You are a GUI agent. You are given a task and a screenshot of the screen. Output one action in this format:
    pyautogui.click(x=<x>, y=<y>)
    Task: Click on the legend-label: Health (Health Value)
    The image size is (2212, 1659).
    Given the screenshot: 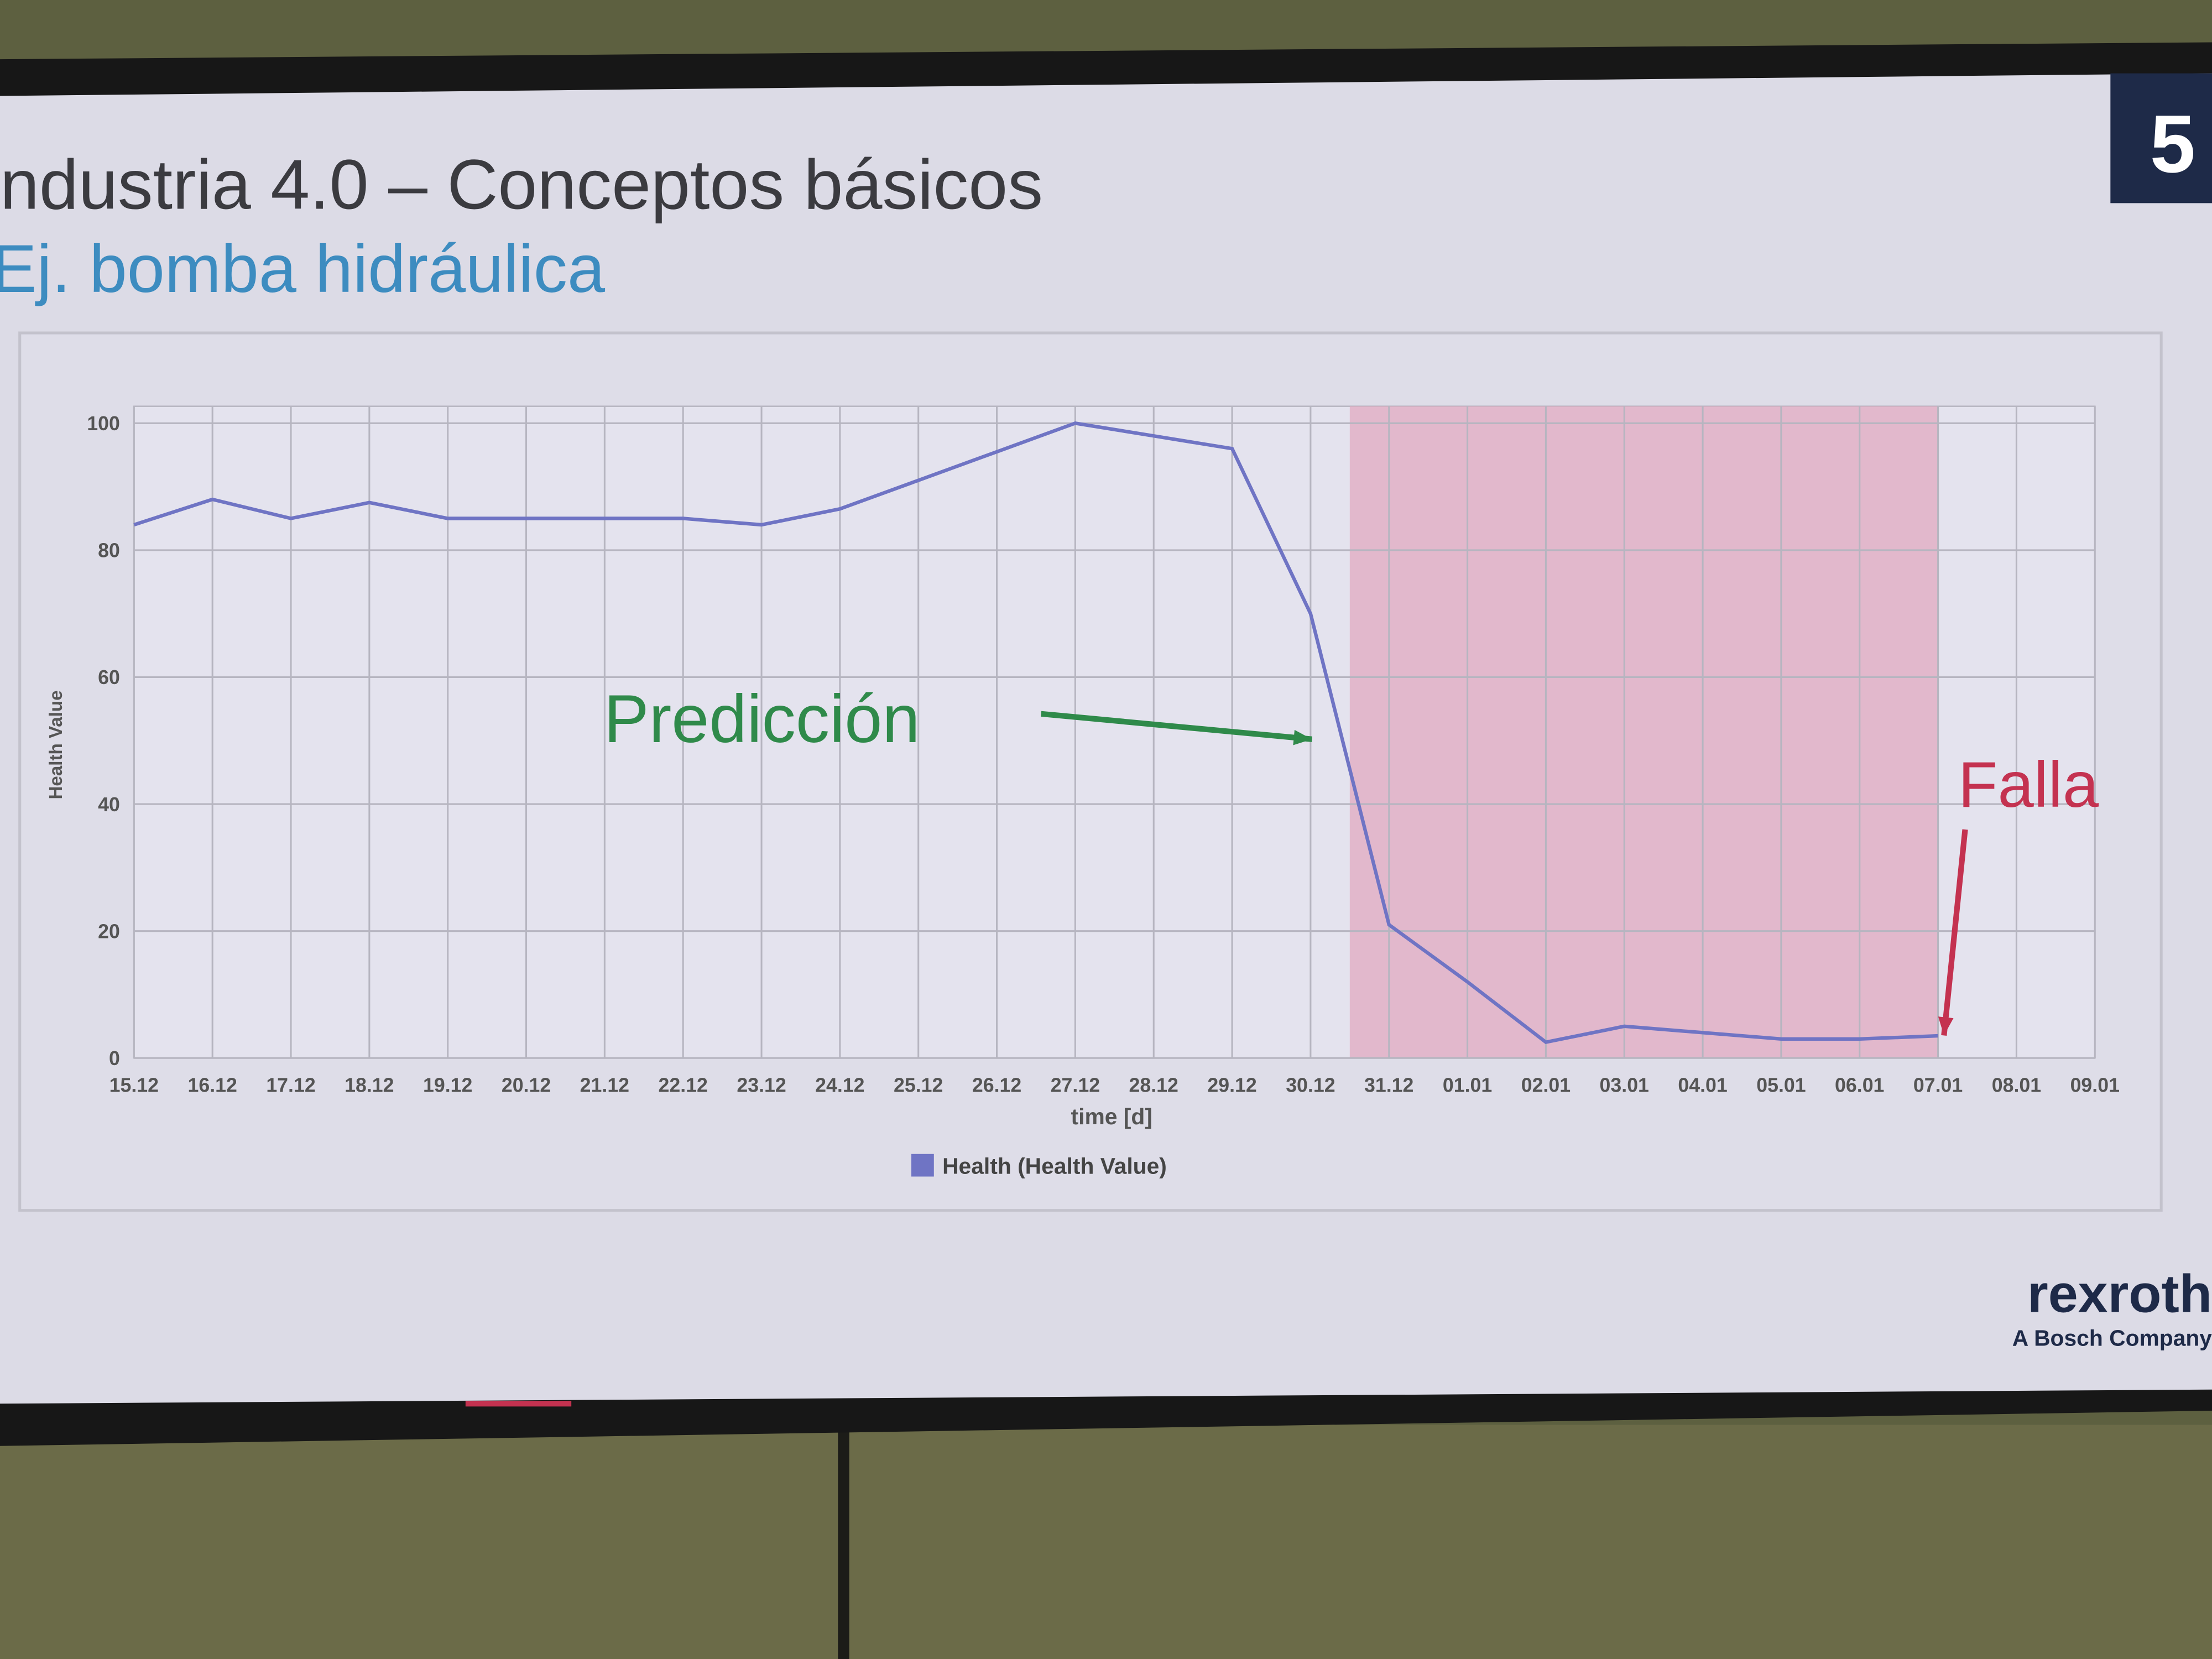 What is the action you would take?
    pyautogui.click(x=1054, y=1166)
    